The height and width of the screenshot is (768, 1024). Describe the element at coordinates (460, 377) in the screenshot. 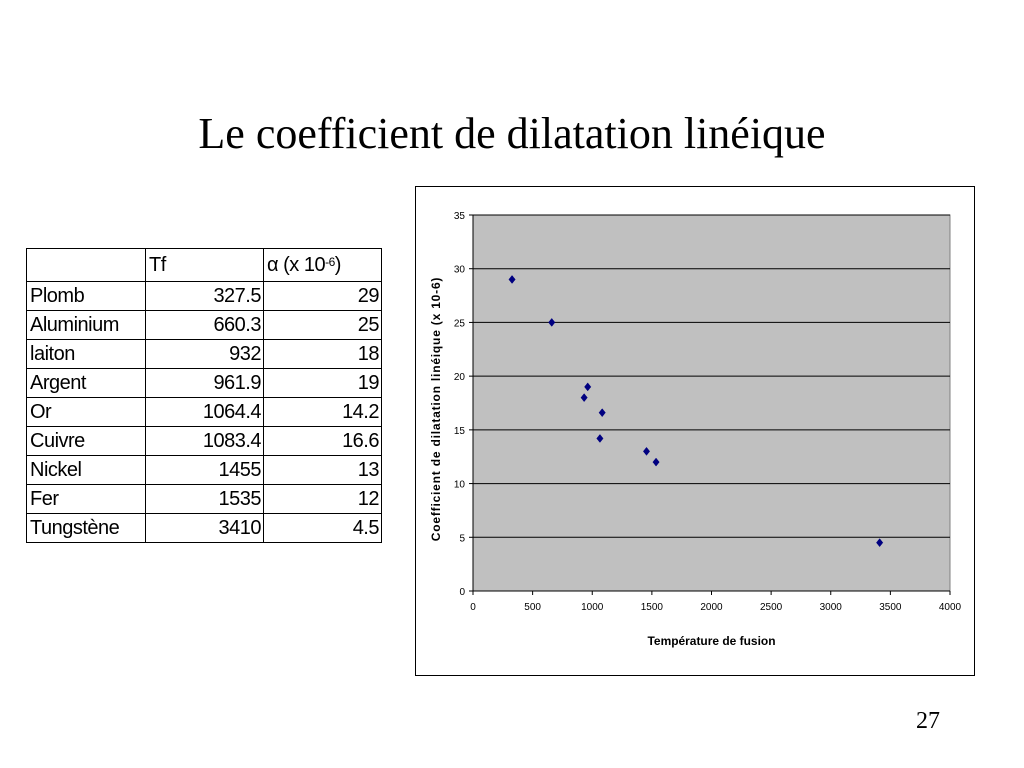

I see `y-tick-label: 20` at that location.